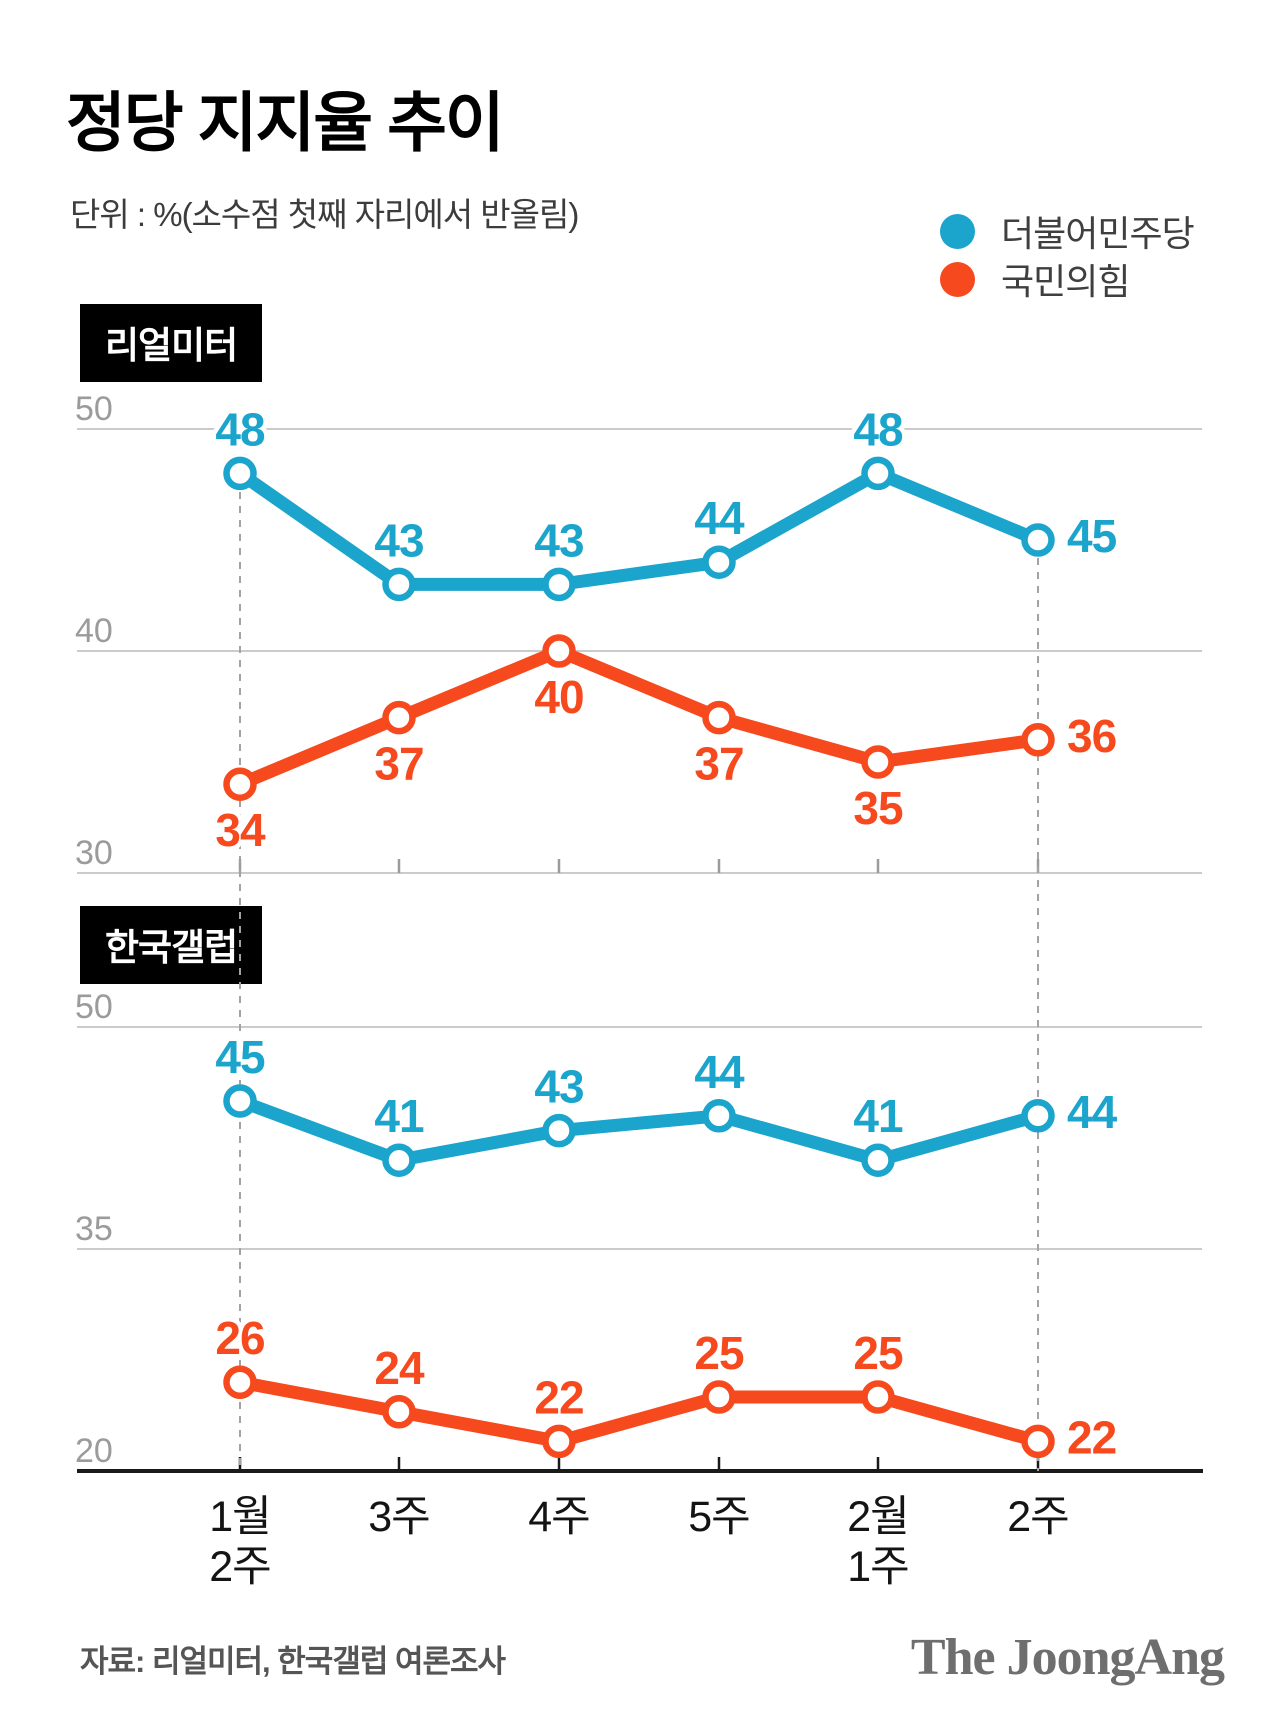 The image size is (1280, 1731). Describe the element at coordinates (957, 231) in the screenshot. I see `legend-dot-democratic-icon` at that location.